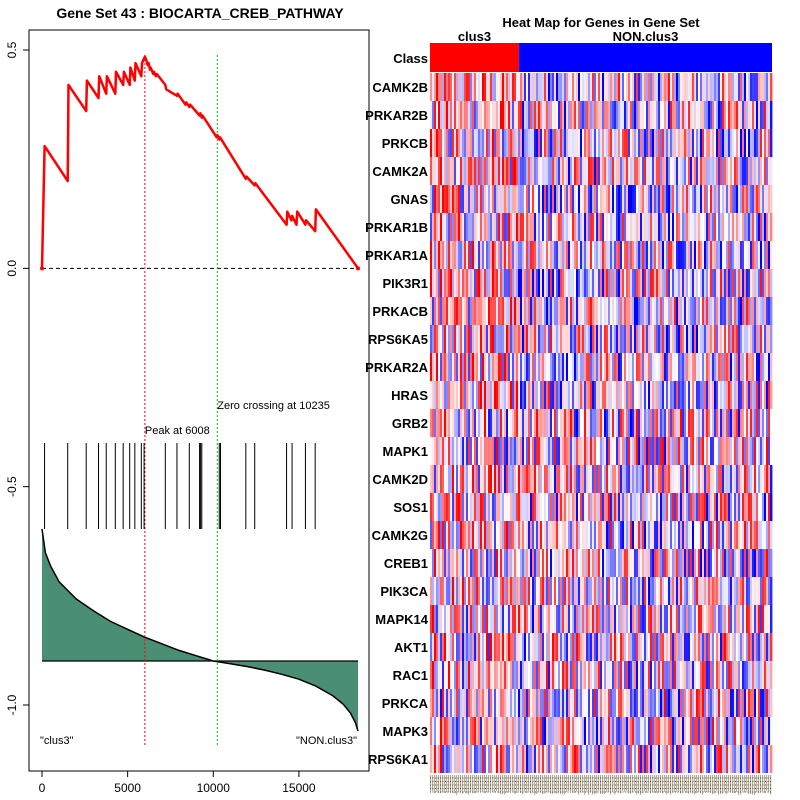  Describe the element at coordinates (180, 486) in the screenshot. I see `gene-hit-ticks` at that location.